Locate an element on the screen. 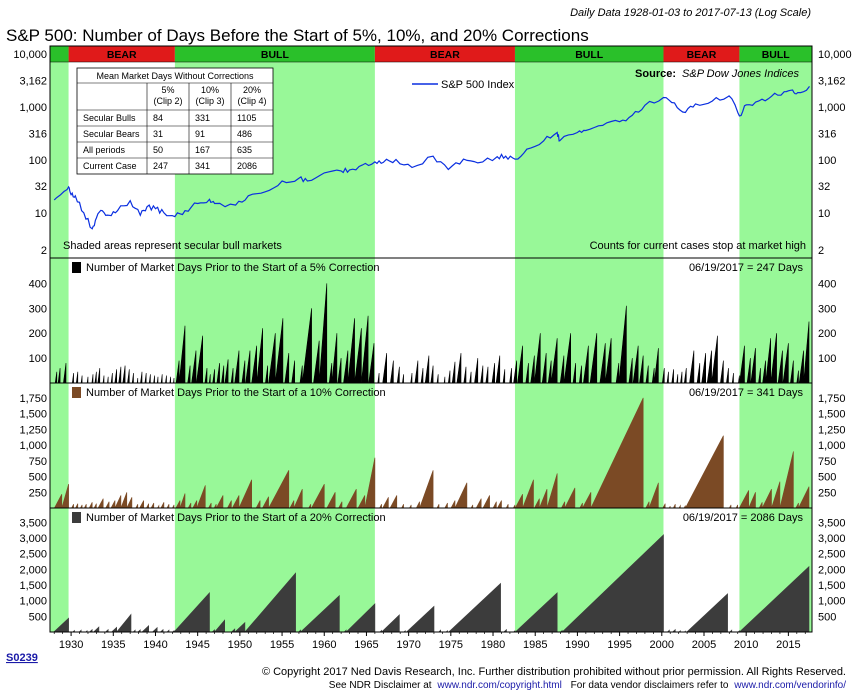  stats-table-cell-0-2: 1105 is located at coordinates (246, 118).